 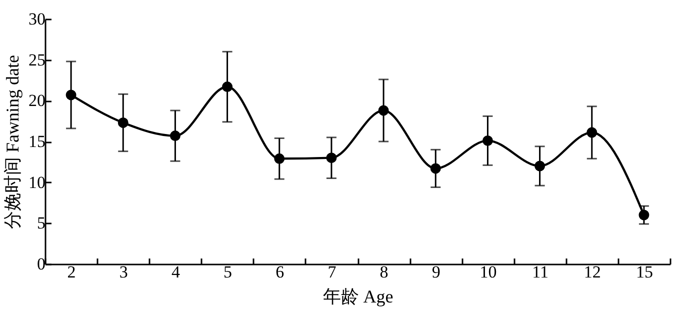 What do you see at coordinates (71, 272) in the screenshot?
I see `x-tick-label: 2` at bounding box center [71, 272].